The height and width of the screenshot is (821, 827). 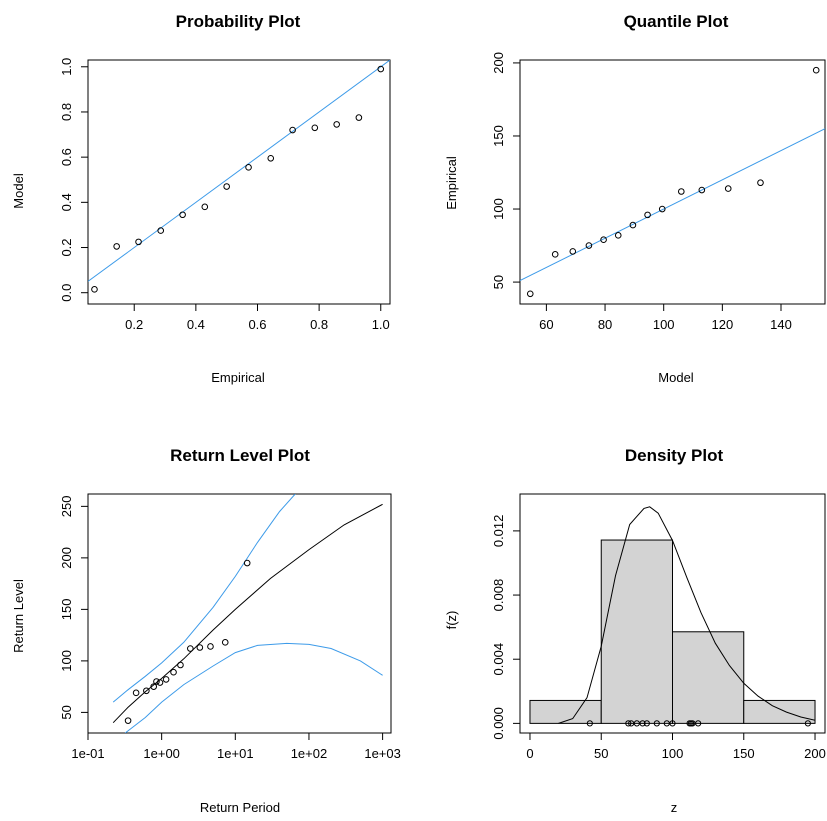 What do you see at coordinates (529, 753) in the screenshot?
I see `x-tick-label: 0` at bounding box center [529, 753].